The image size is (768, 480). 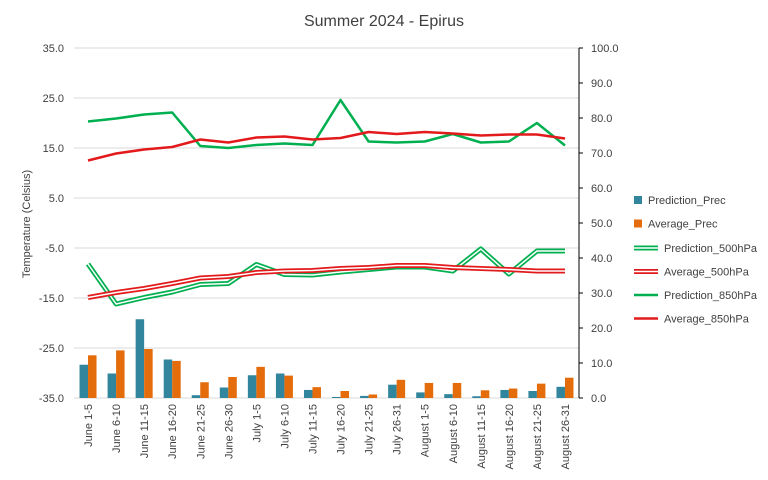 I want to click on y2-tick-label: 40.0, so click(x=601, y=259).